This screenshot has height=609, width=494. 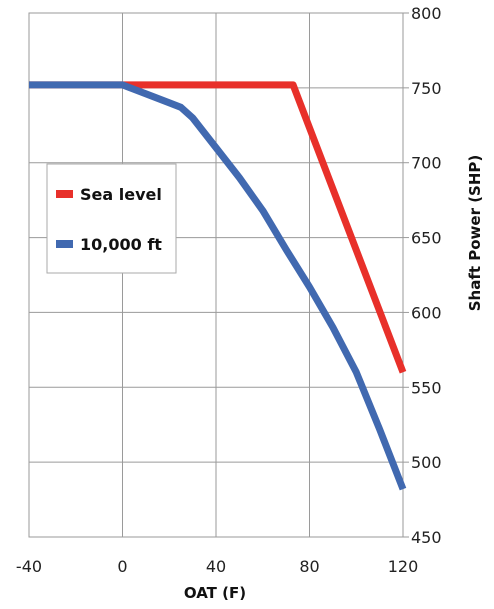 What do you see at coordinates (426, 13) in the screenshot?
I see `y-tick-label: 800` at bounding box center [426, 13].